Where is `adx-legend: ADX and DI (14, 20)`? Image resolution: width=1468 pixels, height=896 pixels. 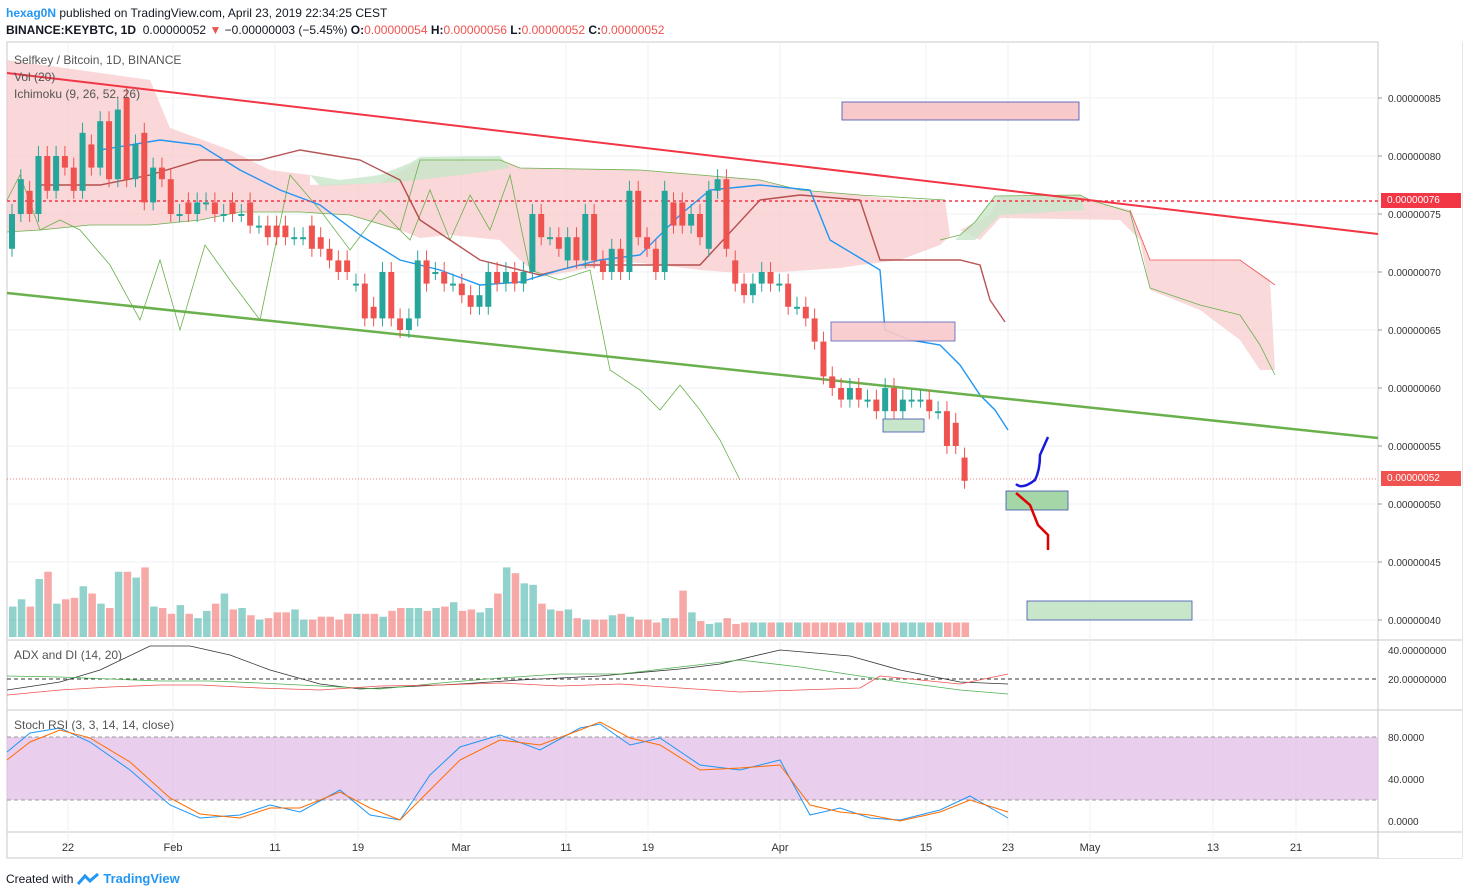
adx-legend: ADX and DI (14, 20) is located at coordinates (68, 655).